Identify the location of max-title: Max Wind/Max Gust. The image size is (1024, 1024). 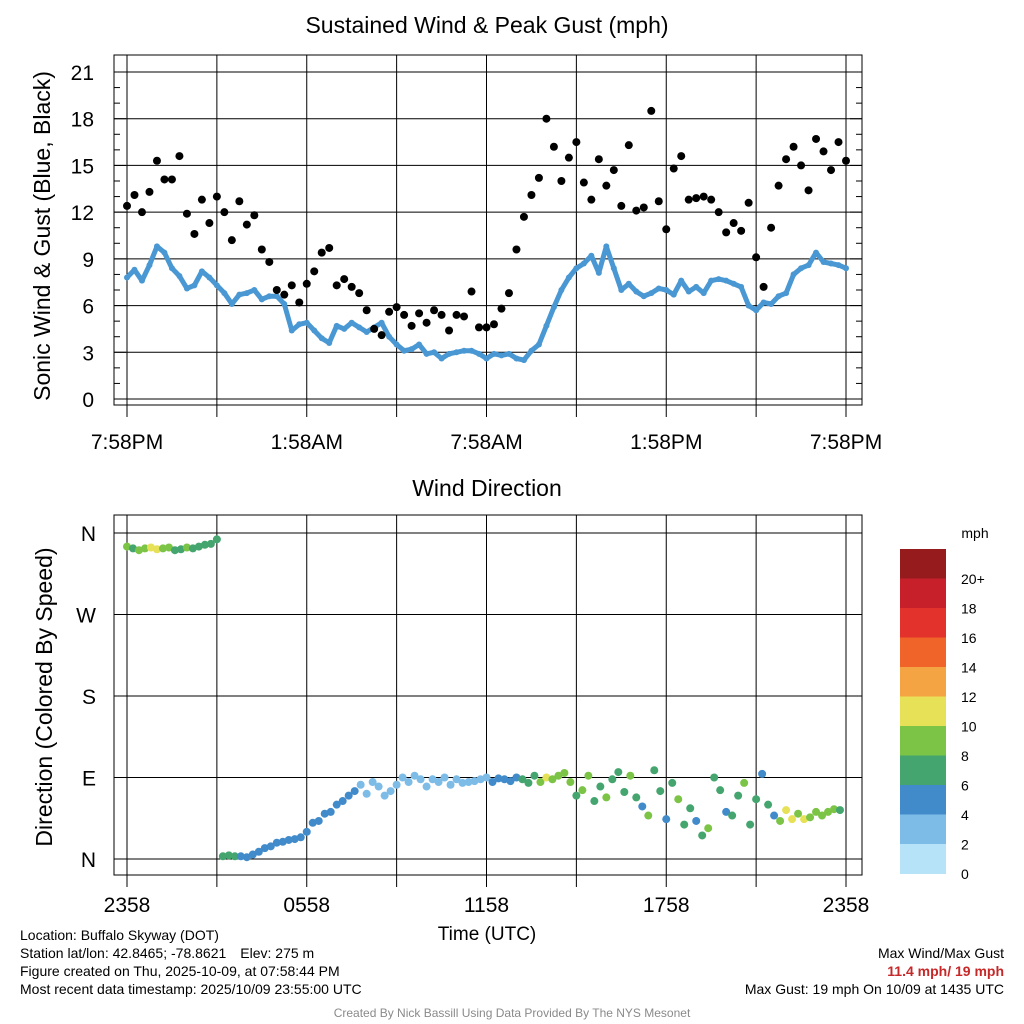
(940, 953).